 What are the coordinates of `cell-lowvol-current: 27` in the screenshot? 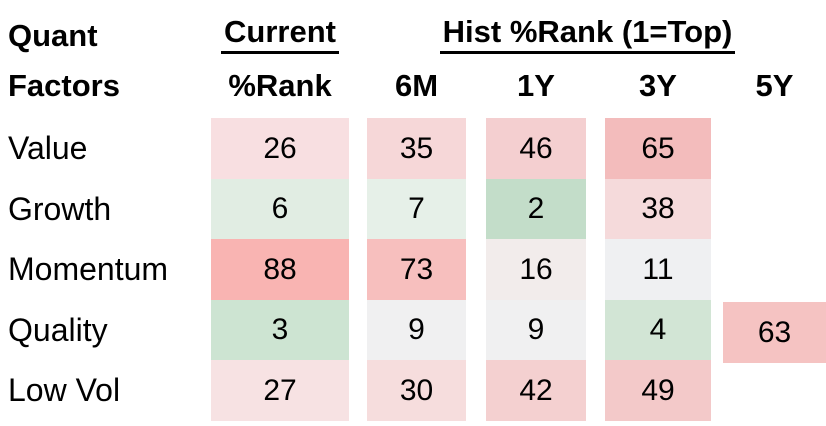 It's located at (280, 390).